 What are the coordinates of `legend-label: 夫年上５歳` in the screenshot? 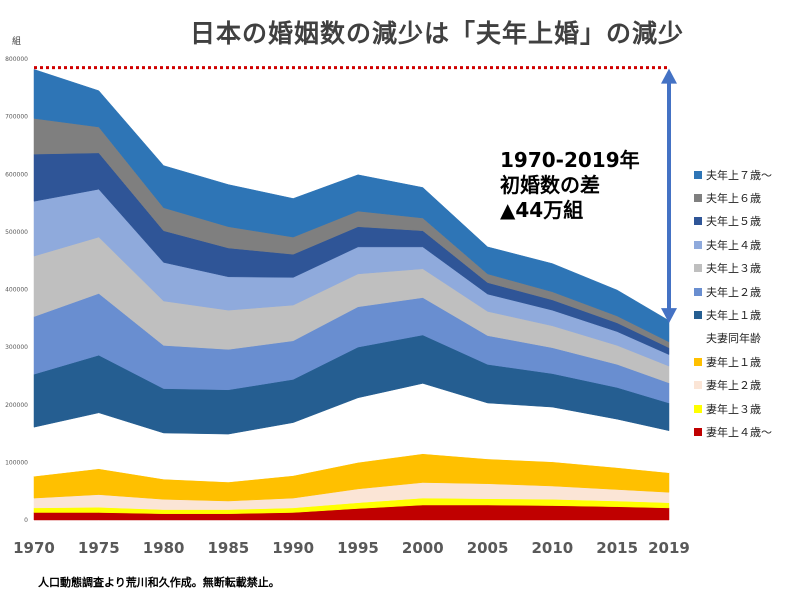 It's located at (733, 222).